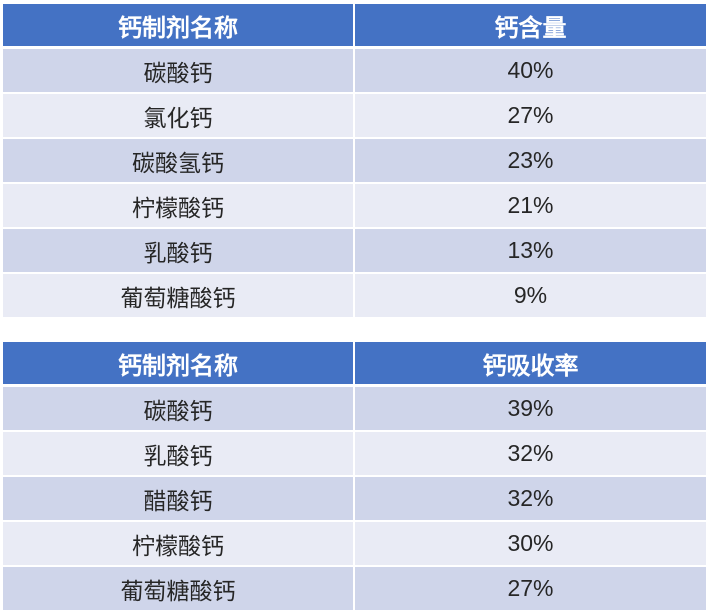  I want to click on calcium-content-value: 23%, so click(530, 160).